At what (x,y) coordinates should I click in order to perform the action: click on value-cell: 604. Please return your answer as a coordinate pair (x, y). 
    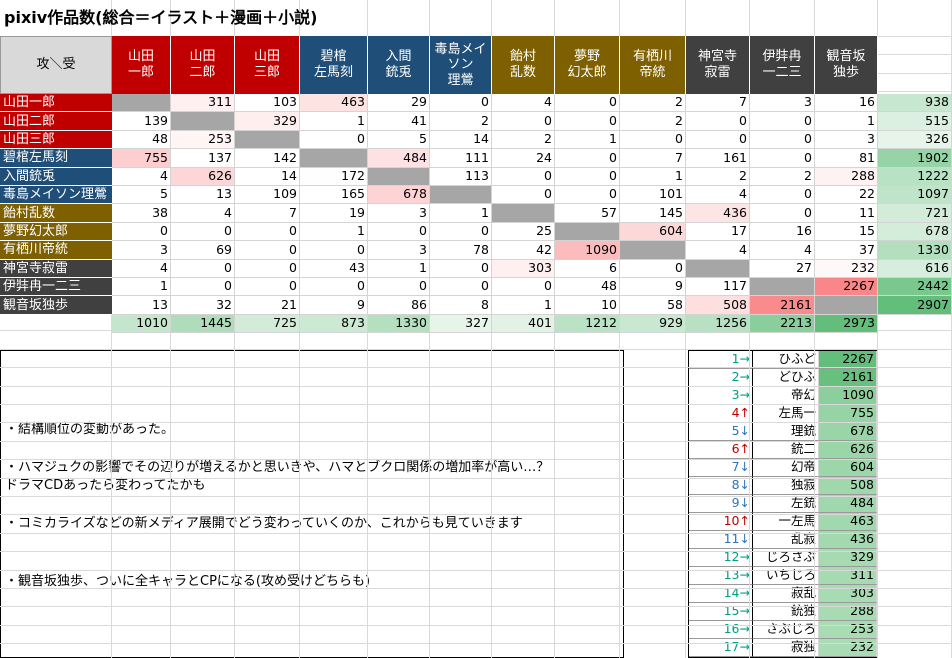
    Looking at the image, I should click on (653, 232).